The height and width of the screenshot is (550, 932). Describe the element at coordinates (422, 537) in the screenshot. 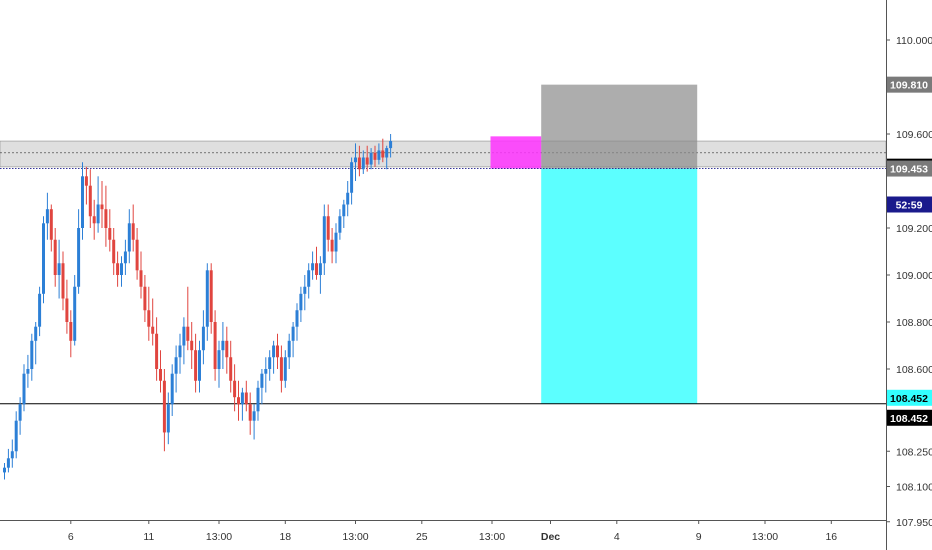

I see `x-tick-label: 25` at that location.